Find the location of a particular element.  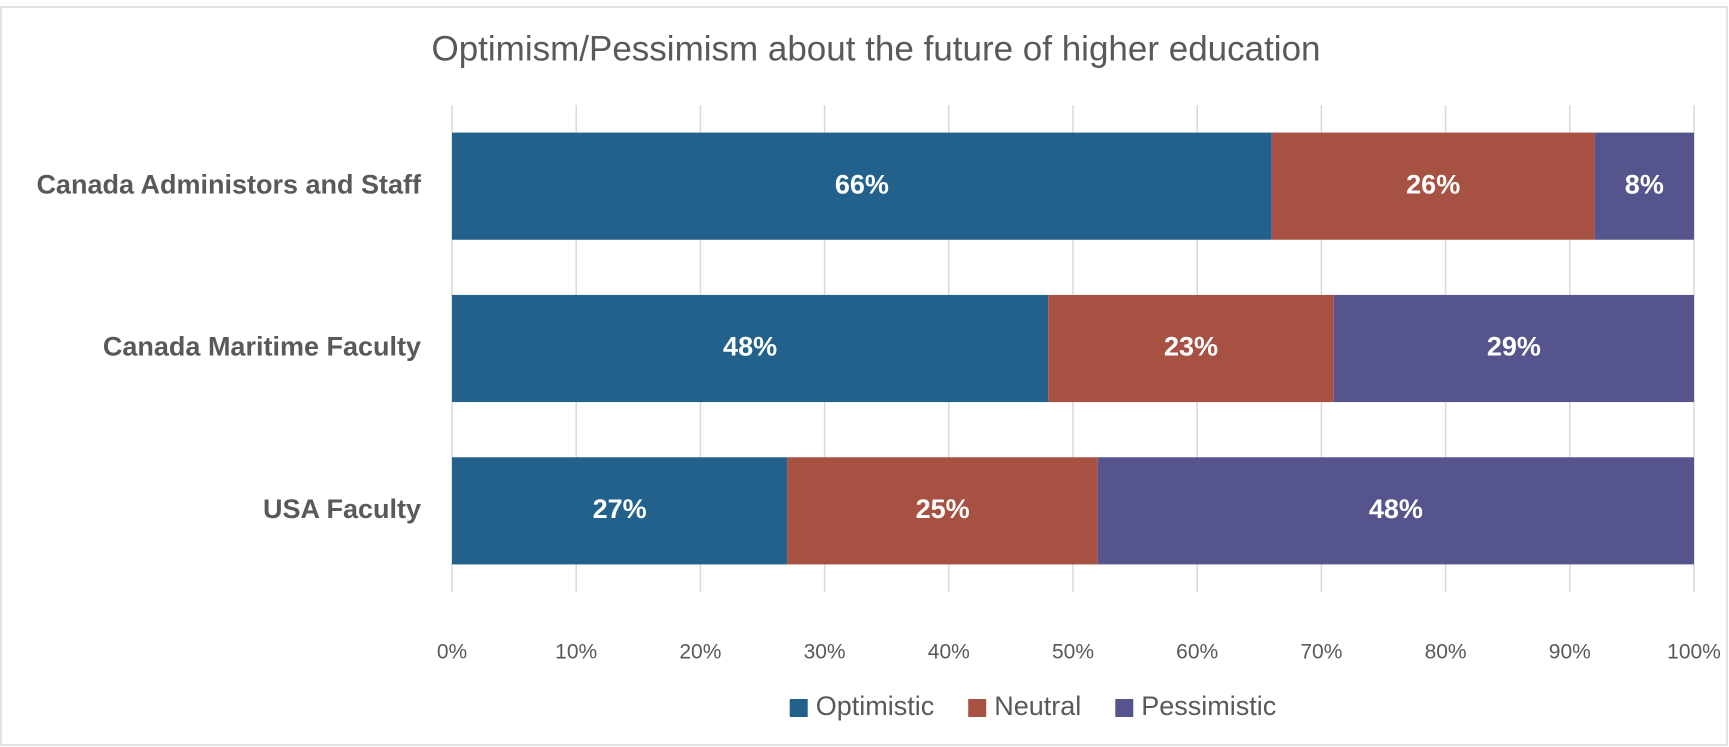

data-label: 25% is located at coordinates (943, 509).